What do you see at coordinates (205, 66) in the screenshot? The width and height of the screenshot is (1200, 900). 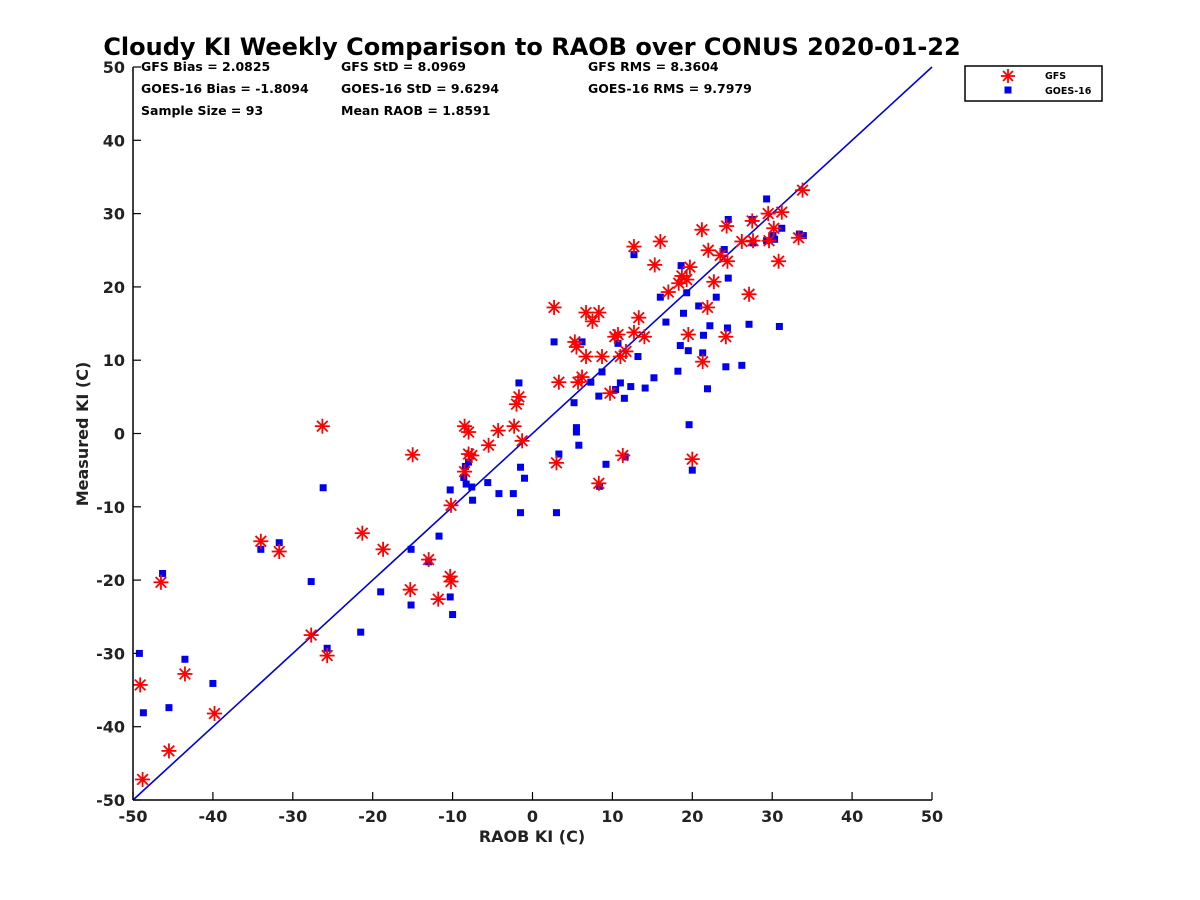 I see `stat-gfs-bias: GFS Bias = 2.0825` at bounding box center [205, 66].